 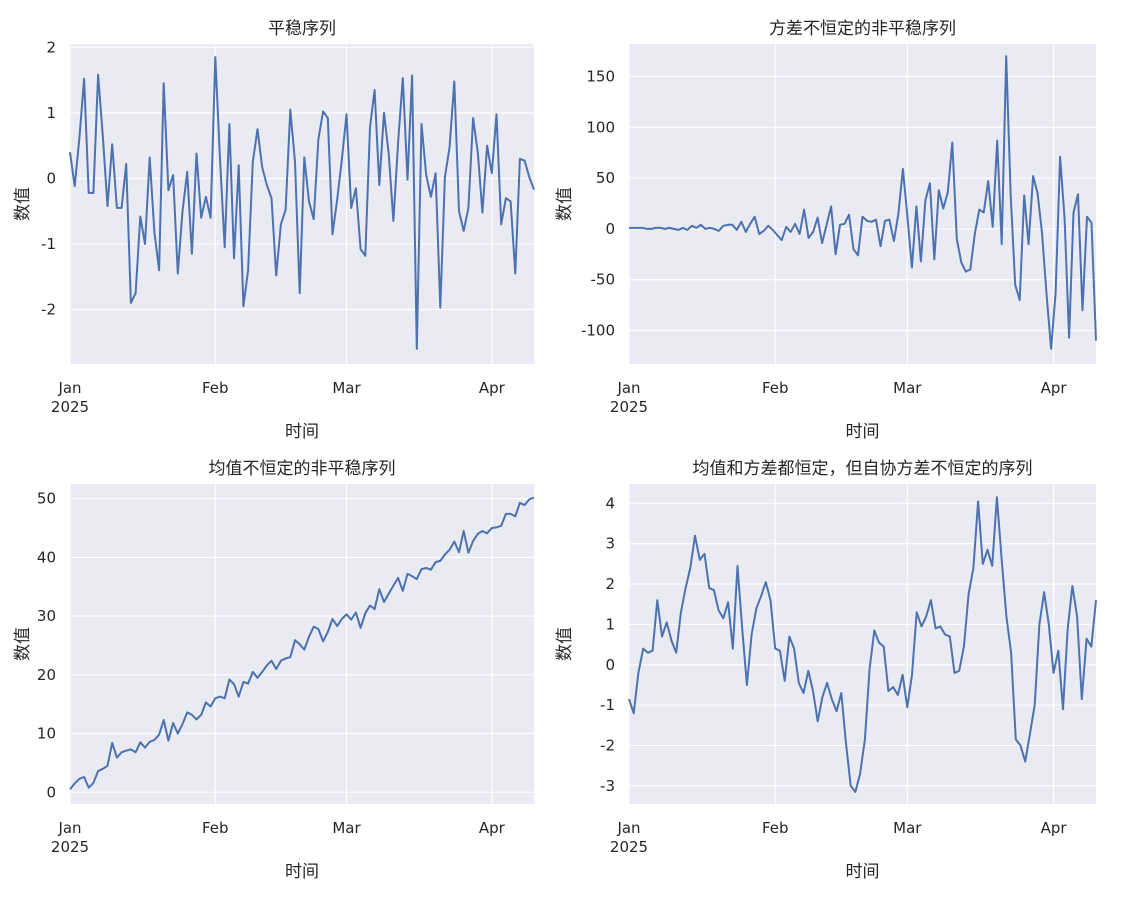 I want to click on y-tick-label: 40, so click(x=46, y=557).